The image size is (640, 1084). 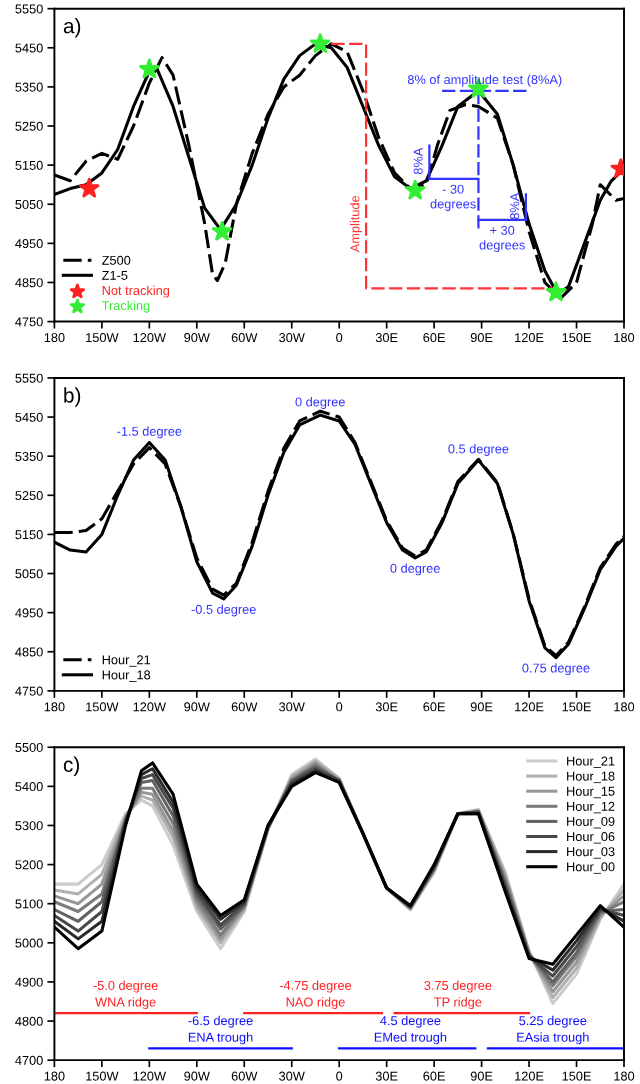 What do you see at coordinates (72, 28) in the screenshot?
I see `annotation: a)` at bounding box center [72, 28].